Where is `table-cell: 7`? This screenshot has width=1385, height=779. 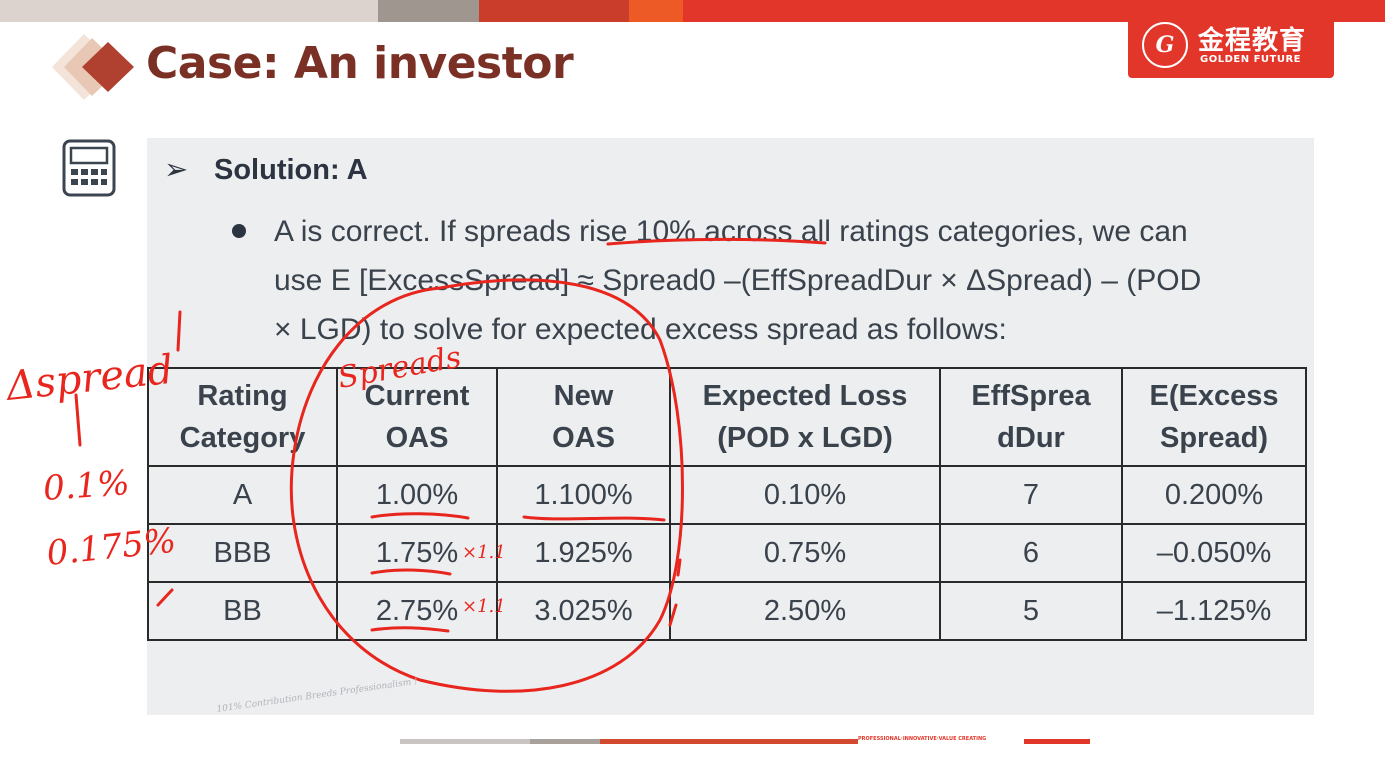 table-cell: 7 is located at coordinates (1031, 495).